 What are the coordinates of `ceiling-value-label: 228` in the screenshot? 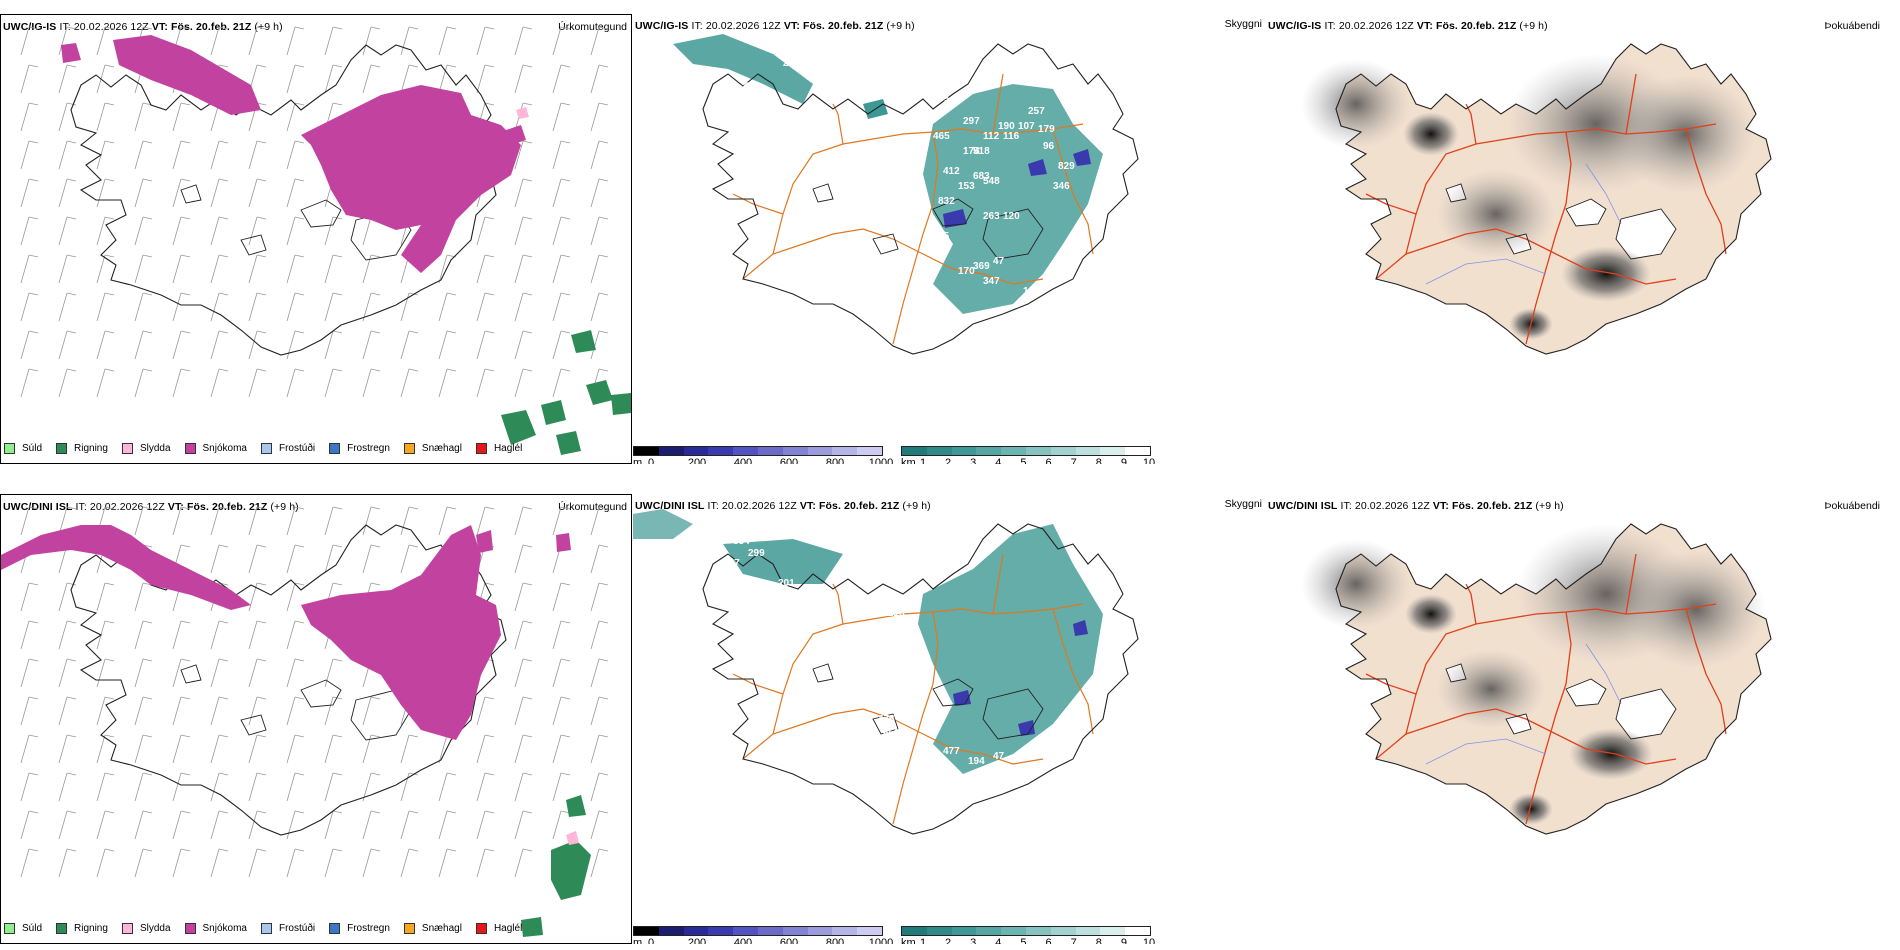 It's located at (886, 596).